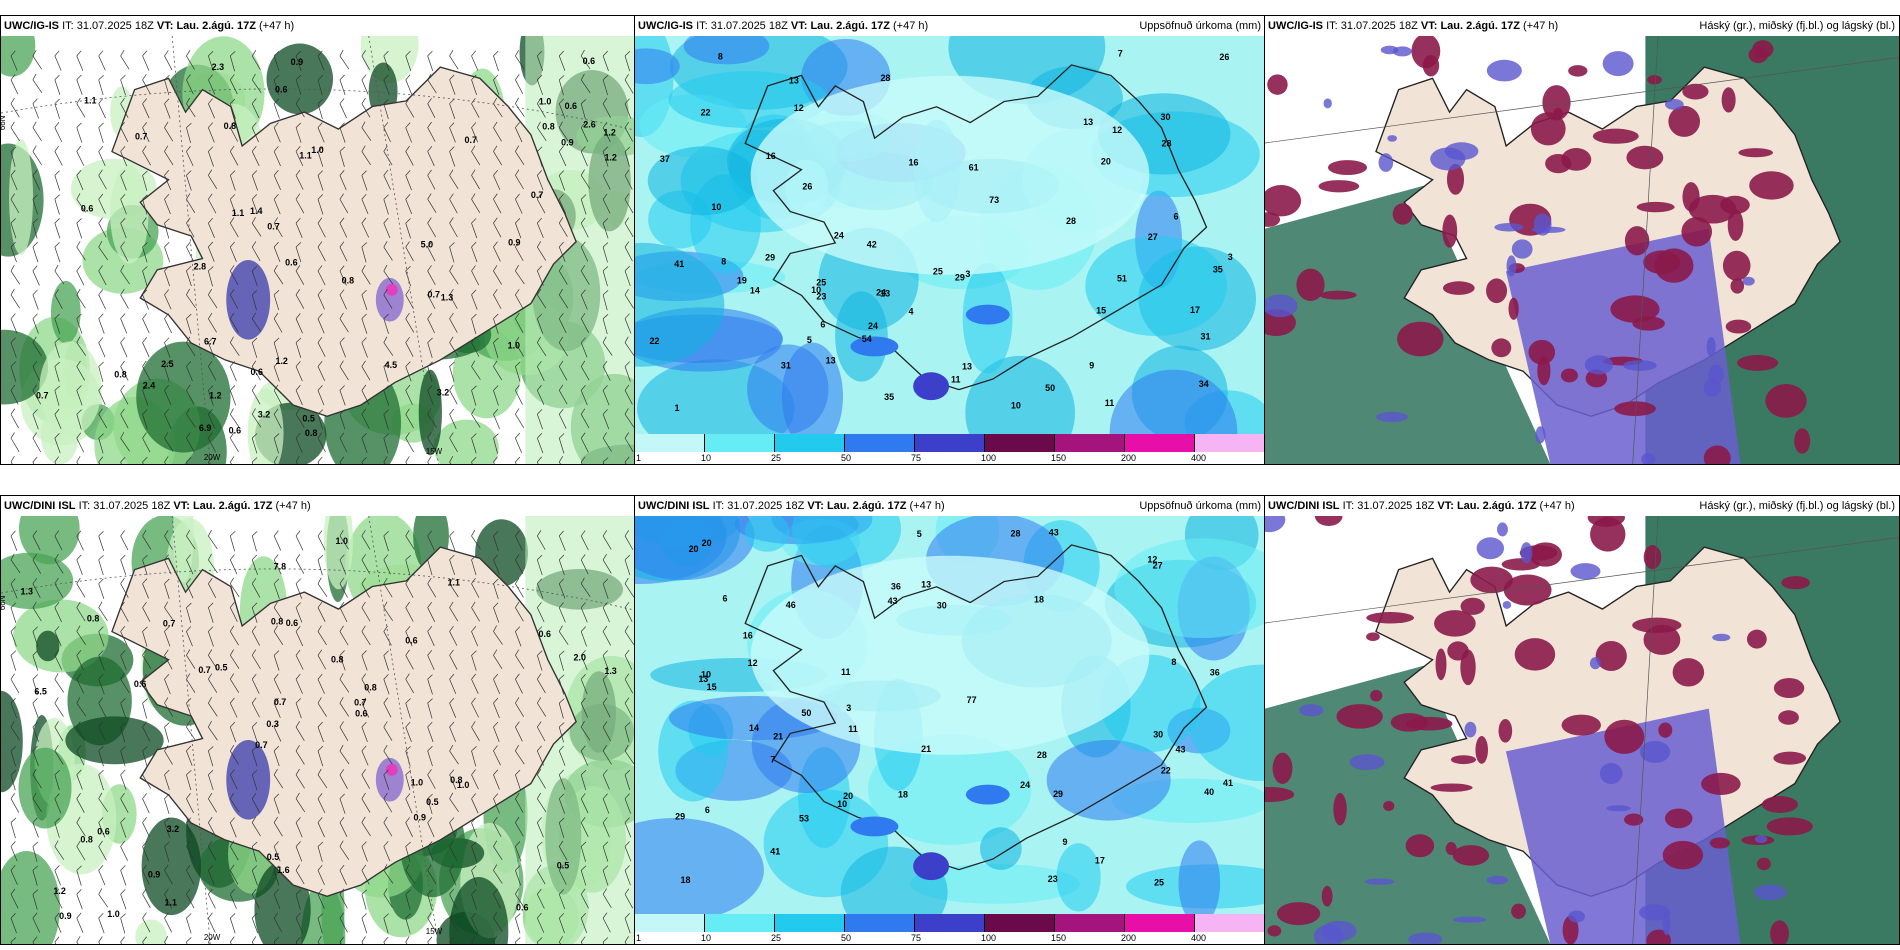 Image resolution: width=1900 pixels, height=950 pixels. Describe the element at coordinates (665, 159) in the screenshot. I see `accum-value: 37` at that location.